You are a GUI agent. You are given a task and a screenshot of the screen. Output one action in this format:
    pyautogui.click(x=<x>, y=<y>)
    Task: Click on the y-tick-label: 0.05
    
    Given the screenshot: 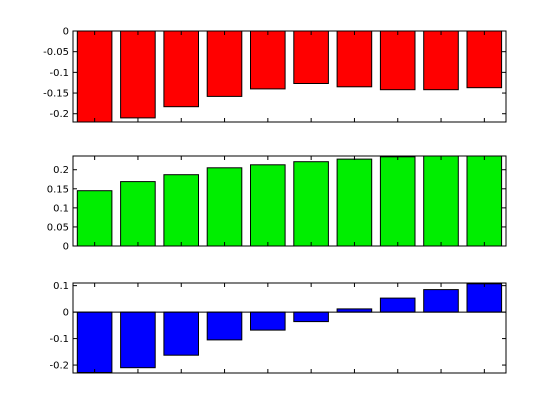 What is the action you would take?
    pyautogui.click(x=58, y=227)
    